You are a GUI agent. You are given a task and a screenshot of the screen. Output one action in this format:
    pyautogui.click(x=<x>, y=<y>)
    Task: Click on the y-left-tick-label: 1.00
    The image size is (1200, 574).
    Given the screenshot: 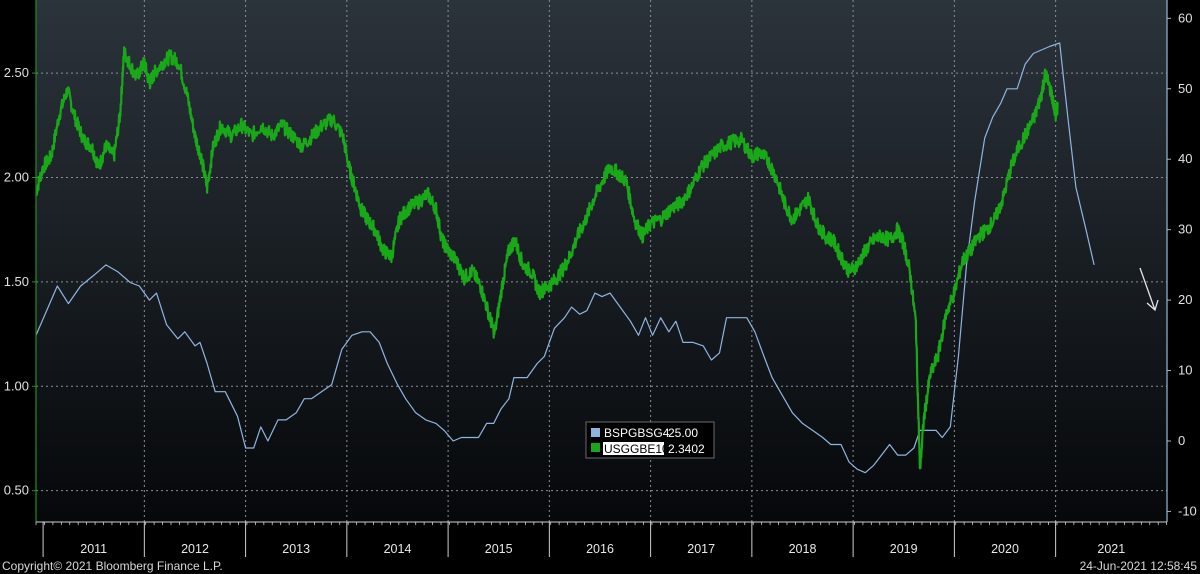 What is the action you would take?
    pyautogui.click(x=16, y=385)
    